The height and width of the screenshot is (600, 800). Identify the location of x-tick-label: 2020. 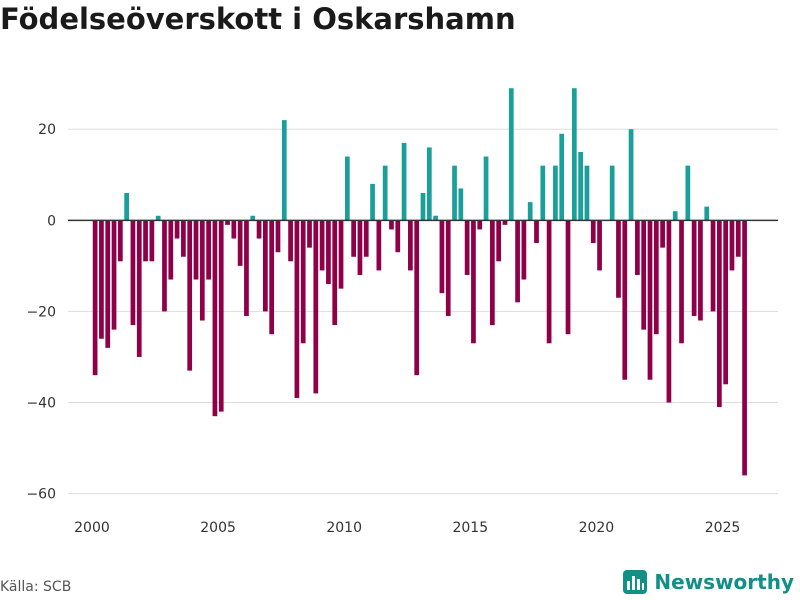
(597, 528).